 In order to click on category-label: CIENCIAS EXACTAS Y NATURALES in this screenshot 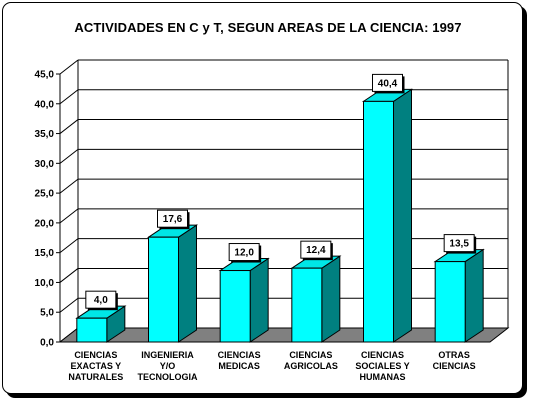, I will do `click(95, 366)`.